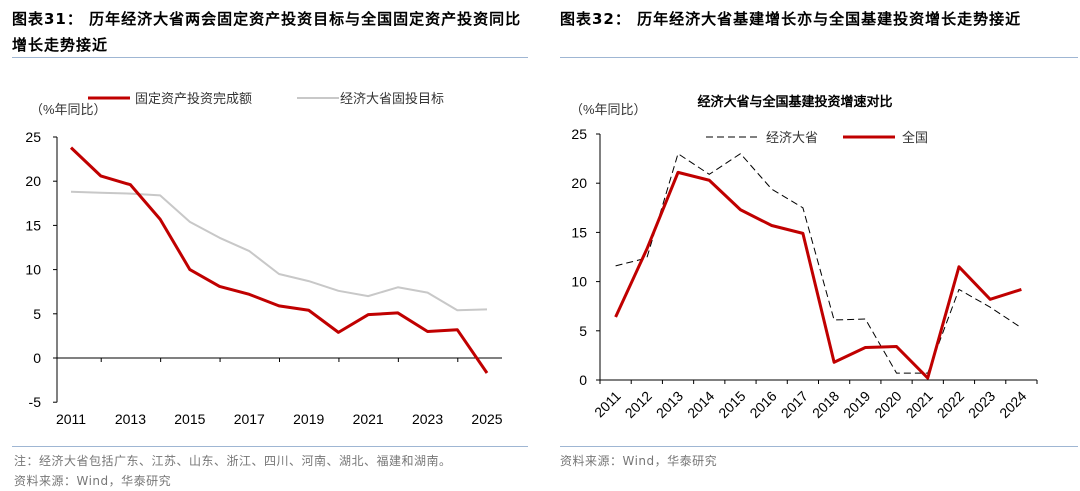  Describe the element at coordinates (825, 404) in the screenshot. I see `x-tick-label: 2018` at that location.